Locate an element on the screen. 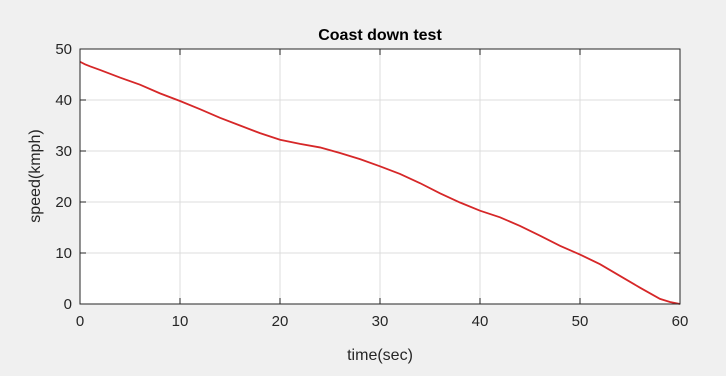  x-axis-label: time(sec) is located at coordinates (380, 355).